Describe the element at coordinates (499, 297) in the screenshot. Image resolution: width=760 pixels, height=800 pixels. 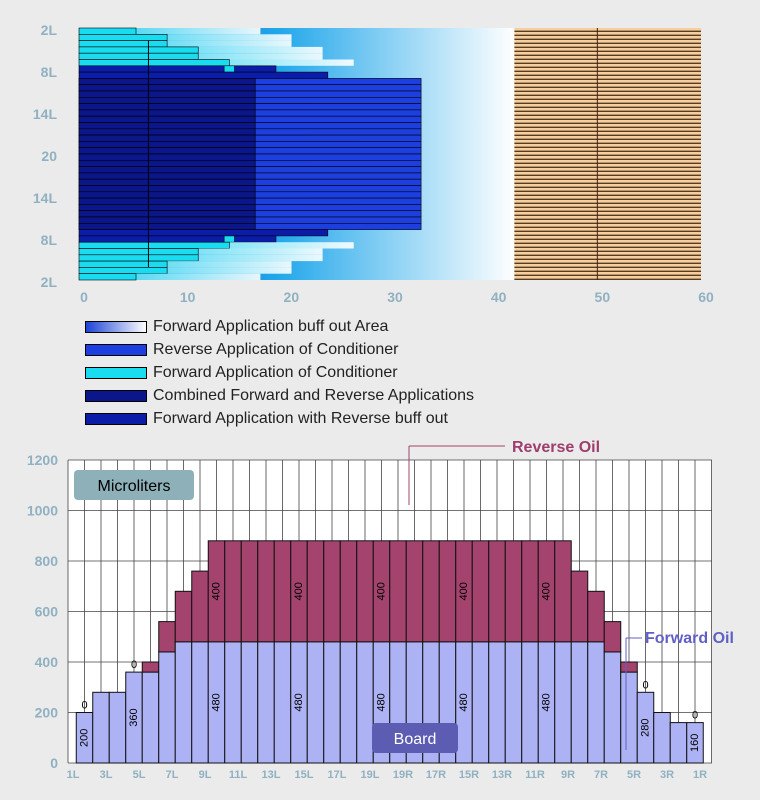
I see `x-tick-label: 40` at that location.